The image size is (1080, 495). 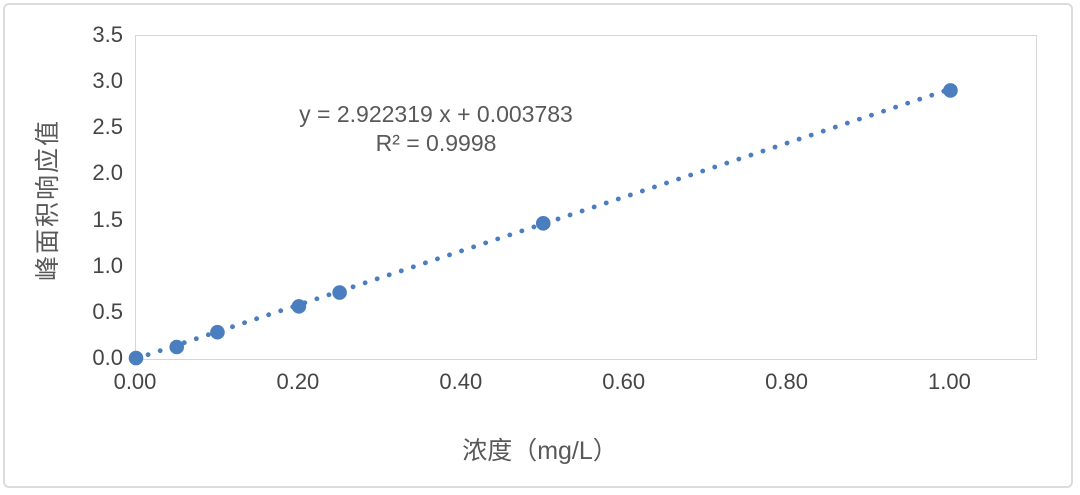 I want to click on x-tick-label: 0.00, so click(x=135, y=381).